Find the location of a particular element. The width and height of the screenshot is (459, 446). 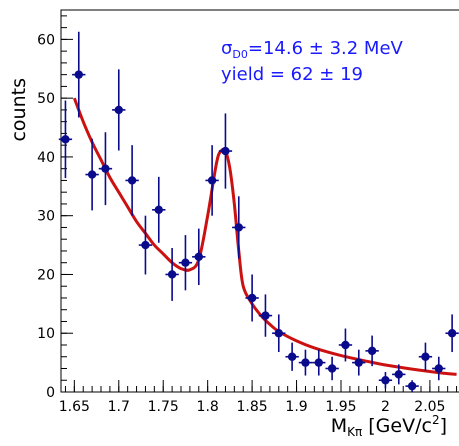

y-tick-label: 40 is located at coordinates (46, 158).